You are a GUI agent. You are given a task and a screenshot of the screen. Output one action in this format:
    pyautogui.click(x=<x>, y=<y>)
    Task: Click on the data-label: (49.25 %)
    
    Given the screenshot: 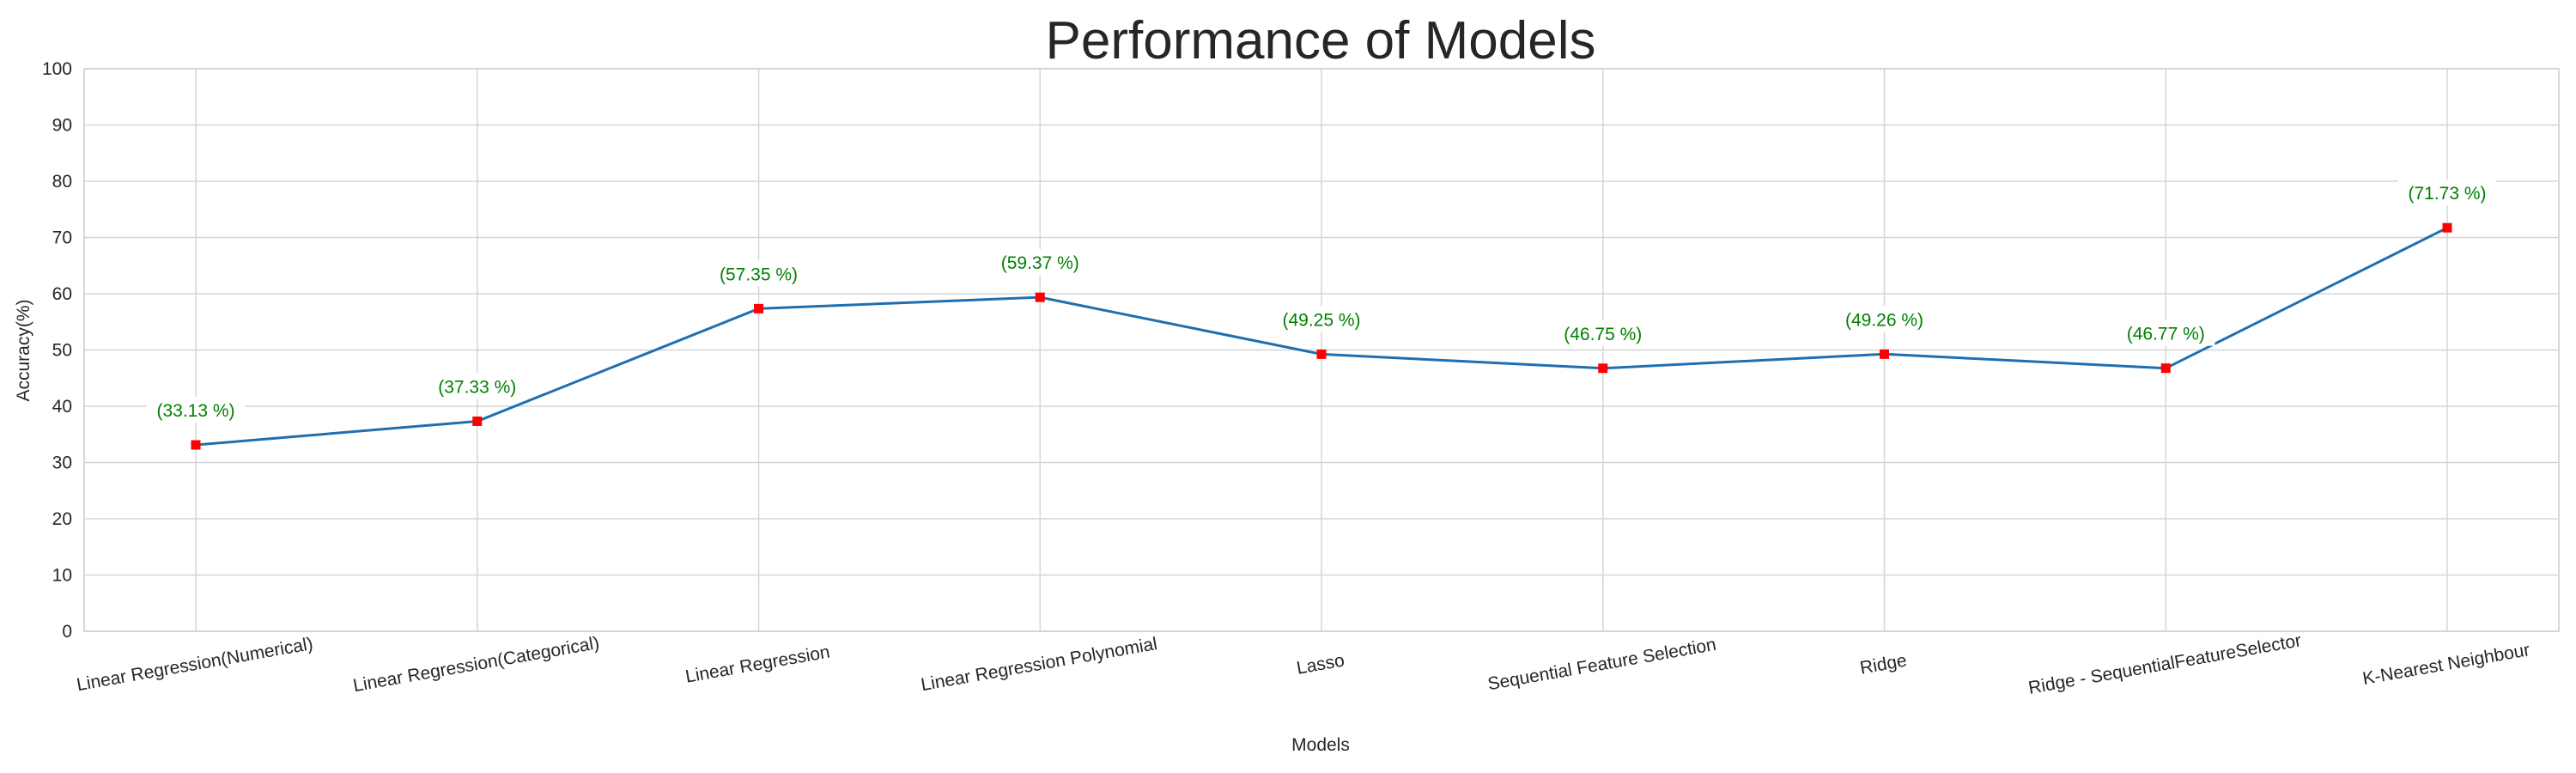 What is the action you would take?
    pyautogui.click(x=1321, y=320)
    